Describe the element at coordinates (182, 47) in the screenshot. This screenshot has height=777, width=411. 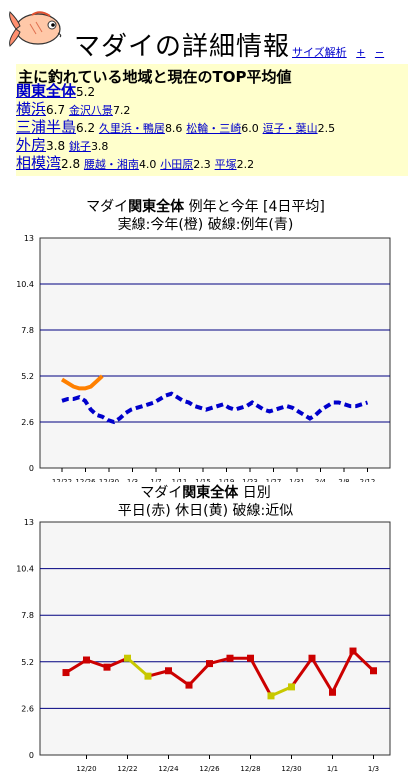
I see `page-title: マダイの詳細情報` at that location.